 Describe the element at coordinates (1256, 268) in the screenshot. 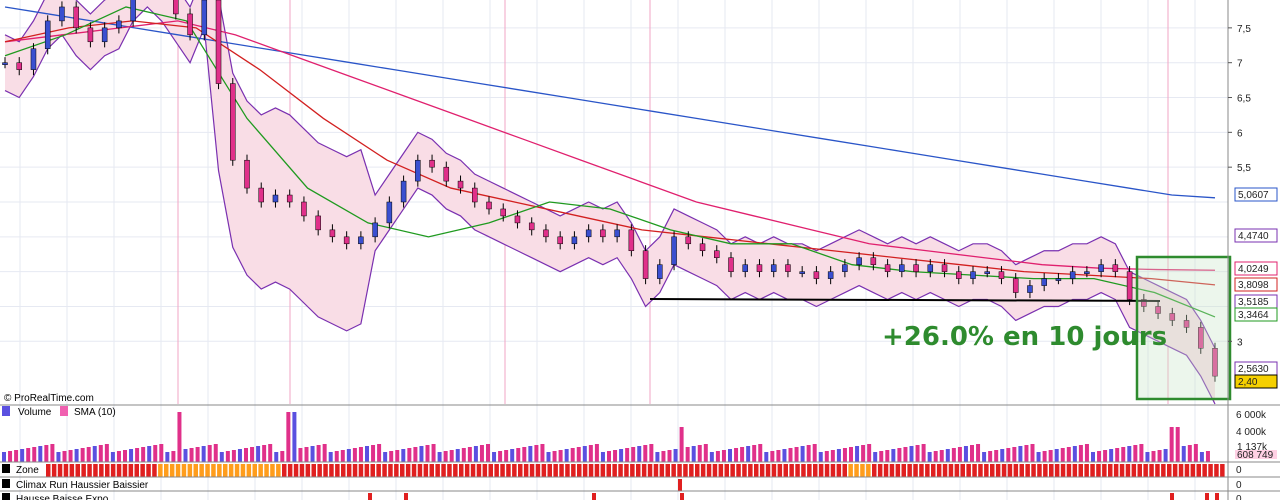

I see `price-badge` at that location.